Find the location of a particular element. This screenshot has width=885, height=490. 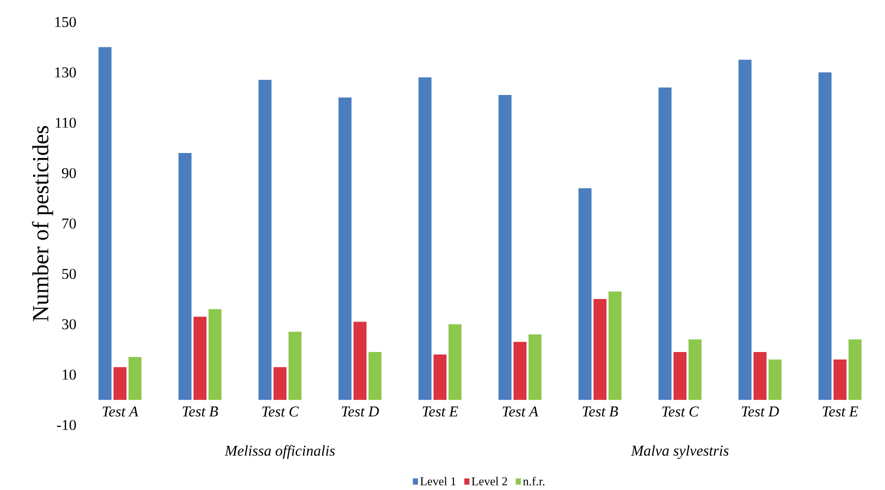

legend-label: Level 1 is located at coordinates (438, 481).